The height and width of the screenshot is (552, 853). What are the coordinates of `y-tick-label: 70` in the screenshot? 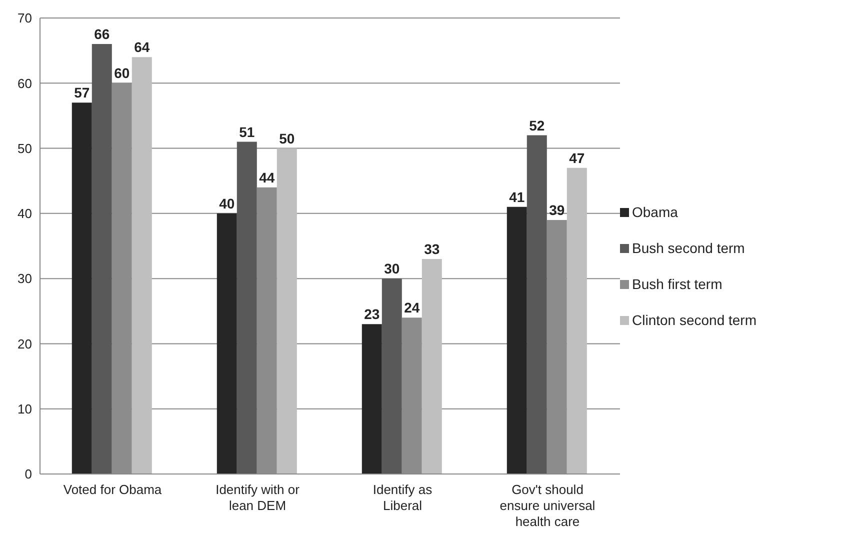 It's located at (25, 18).